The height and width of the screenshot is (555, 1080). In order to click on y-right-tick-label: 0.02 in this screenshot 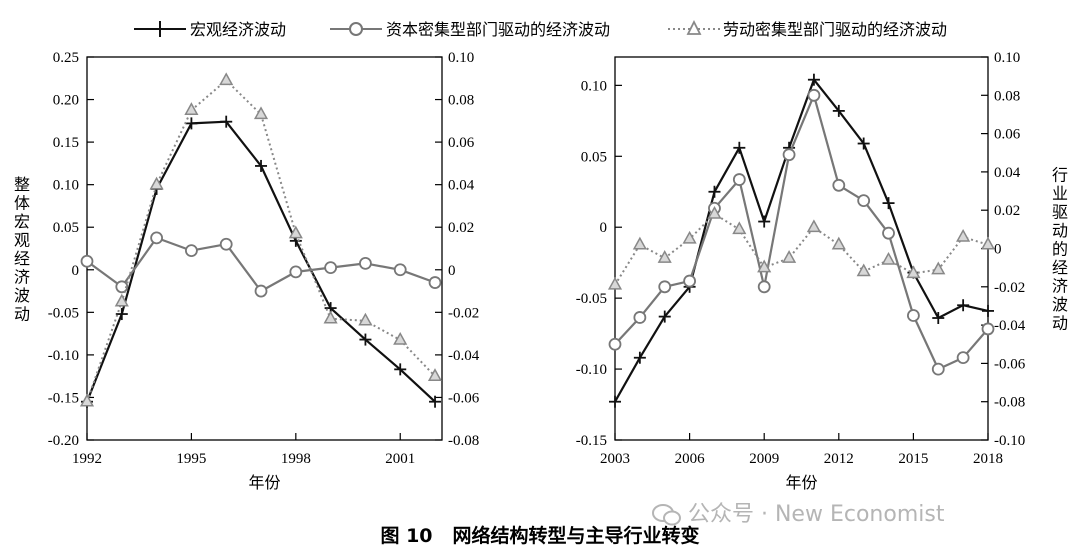, I will do `click(1007, 211)`.